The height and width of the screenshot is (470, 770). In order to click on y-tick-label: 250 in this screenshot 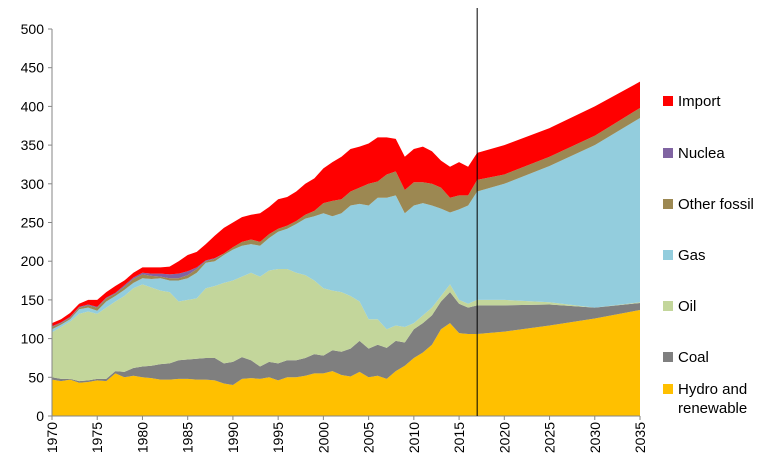, I will do `click(33, 223)`.